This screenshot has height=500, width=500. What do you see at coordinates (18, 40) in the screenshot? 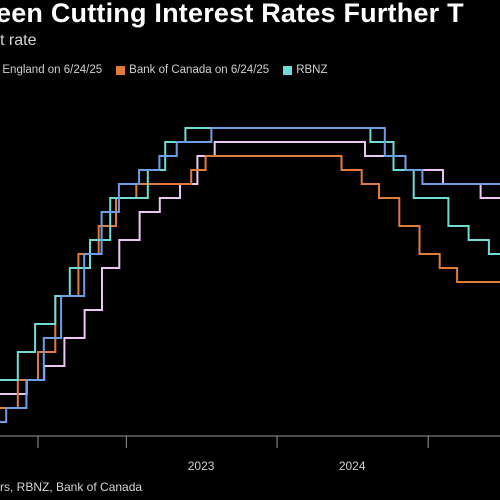
I see `chart-subtitle: t rate` at bounding box center [18, 40].